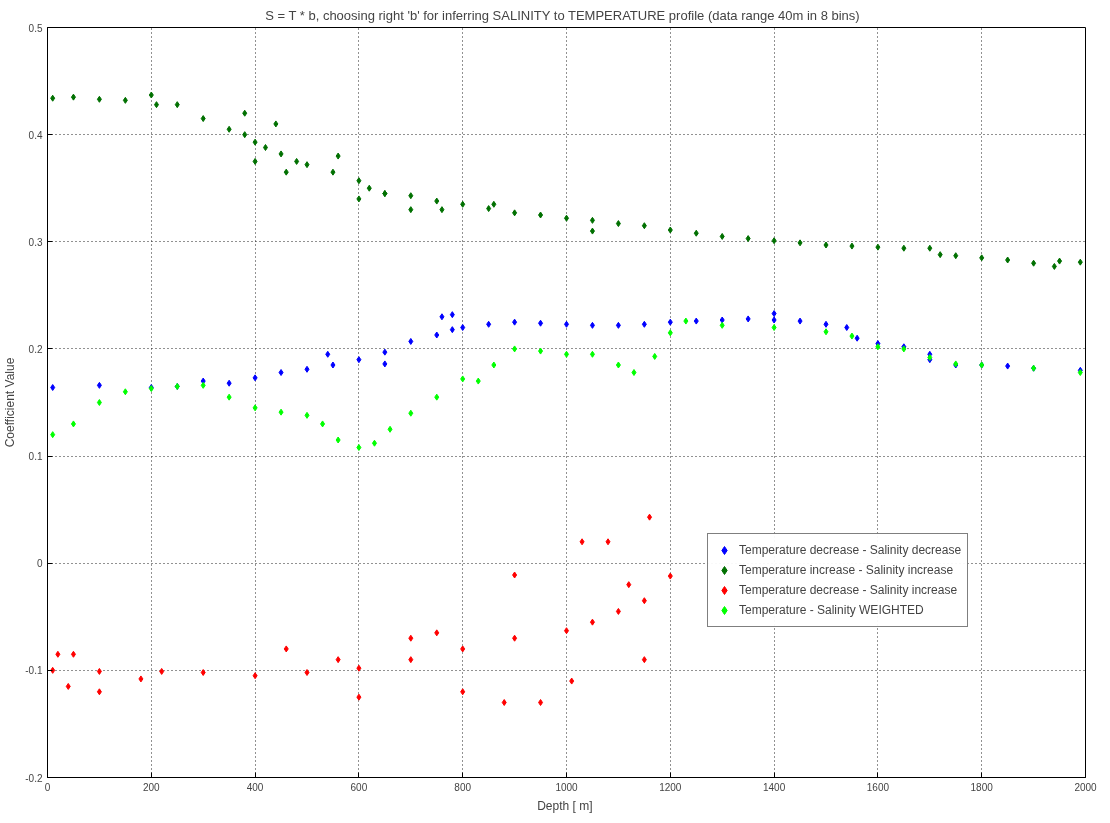  I want to click on x-tick-label: 400, so click(255, 787).